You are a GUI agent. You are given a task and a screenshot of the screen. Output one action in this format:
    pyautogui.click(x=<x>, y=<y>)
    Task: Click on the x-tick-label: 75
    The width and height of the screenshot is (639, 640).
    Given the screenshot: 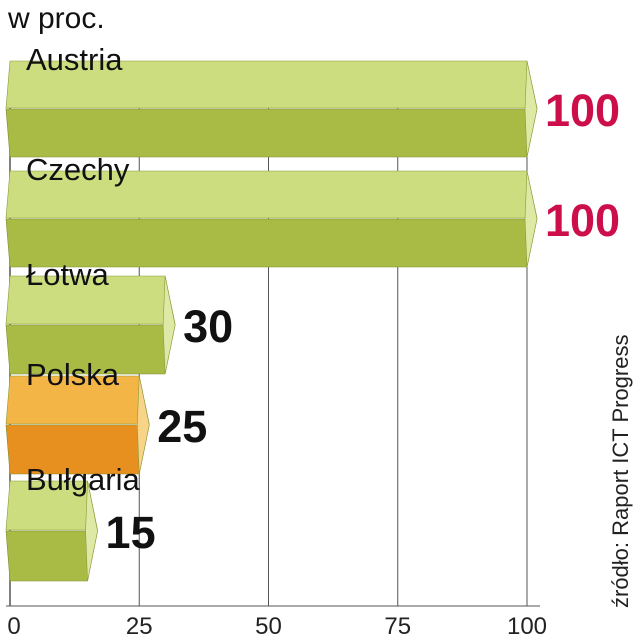 What is the action you would take?
    pyautogui.click(x=397, y=626)
    